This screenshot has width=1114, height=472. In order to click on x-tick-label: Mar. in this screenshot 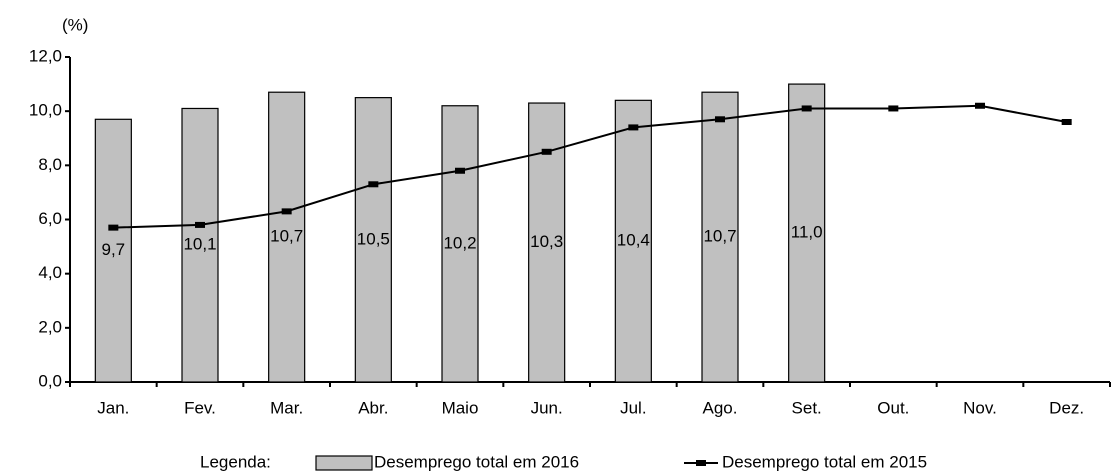, I will do `click(286, 407)`.